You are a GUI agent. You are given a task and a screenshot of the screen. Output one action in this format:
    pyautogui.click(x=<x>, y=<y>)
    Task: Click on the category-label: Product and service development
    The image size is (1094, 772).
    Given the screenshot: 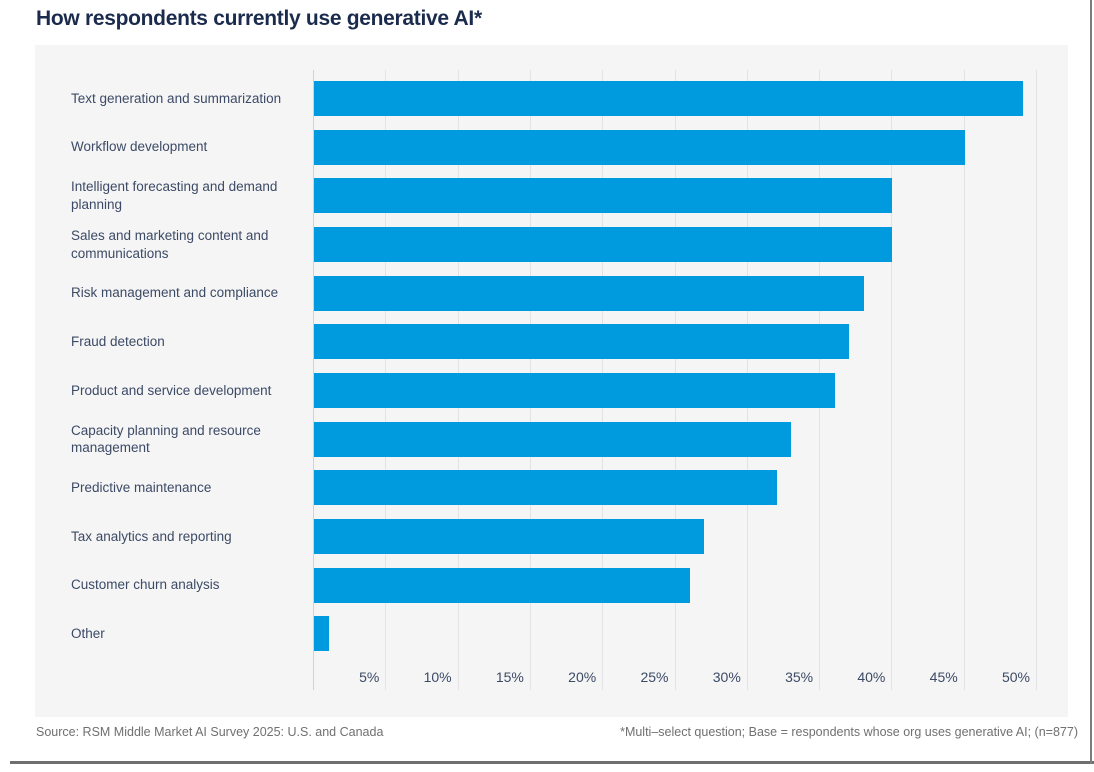 What is the action you would take?
    pyautogui.click(x=171, y=390)
    